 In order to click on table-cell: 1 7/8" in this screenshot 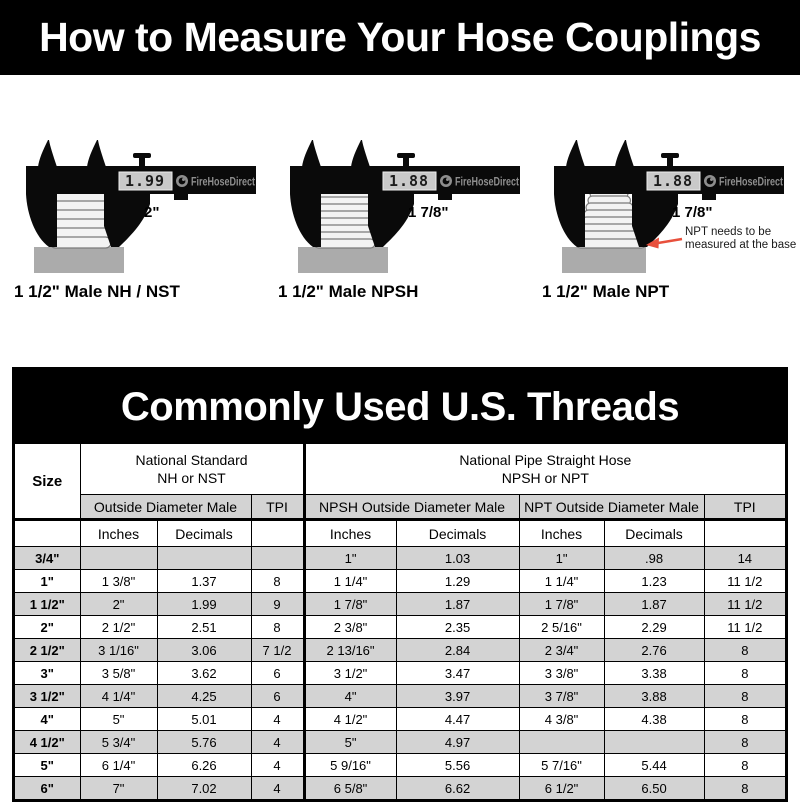, I will do `click(561, 604)`.